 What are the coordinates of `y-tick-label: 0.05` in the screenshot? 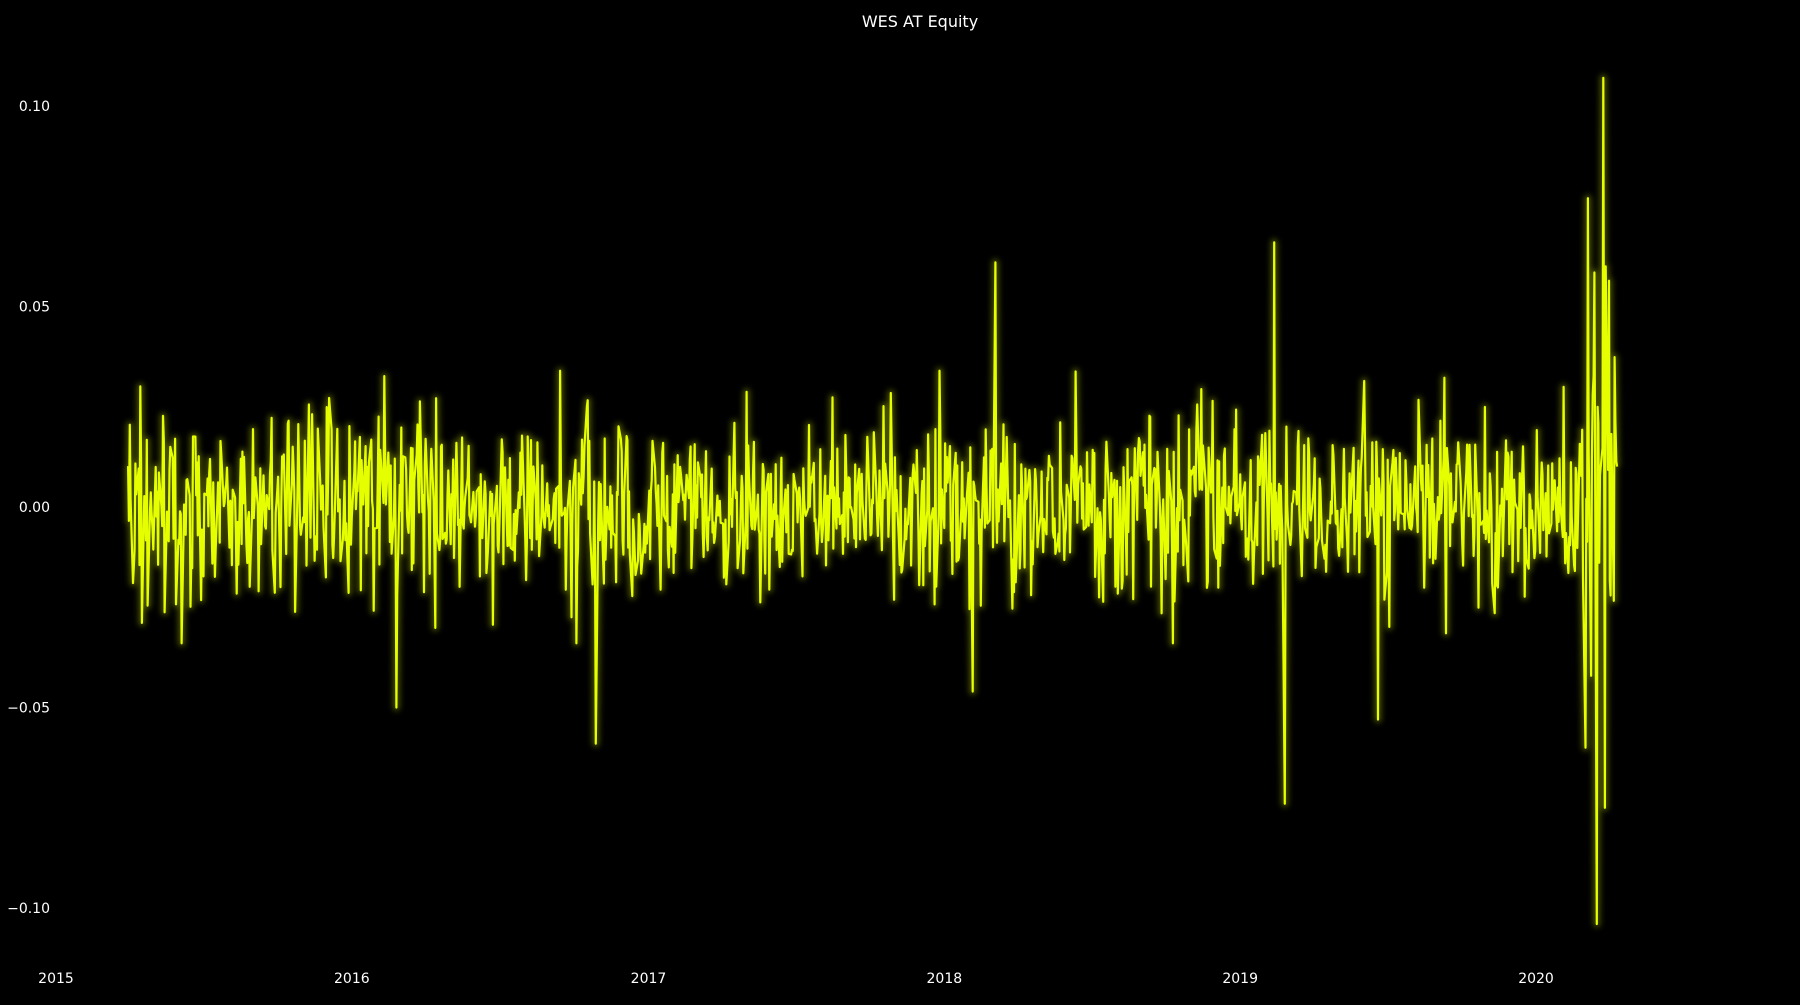 It's located at (34, 308).